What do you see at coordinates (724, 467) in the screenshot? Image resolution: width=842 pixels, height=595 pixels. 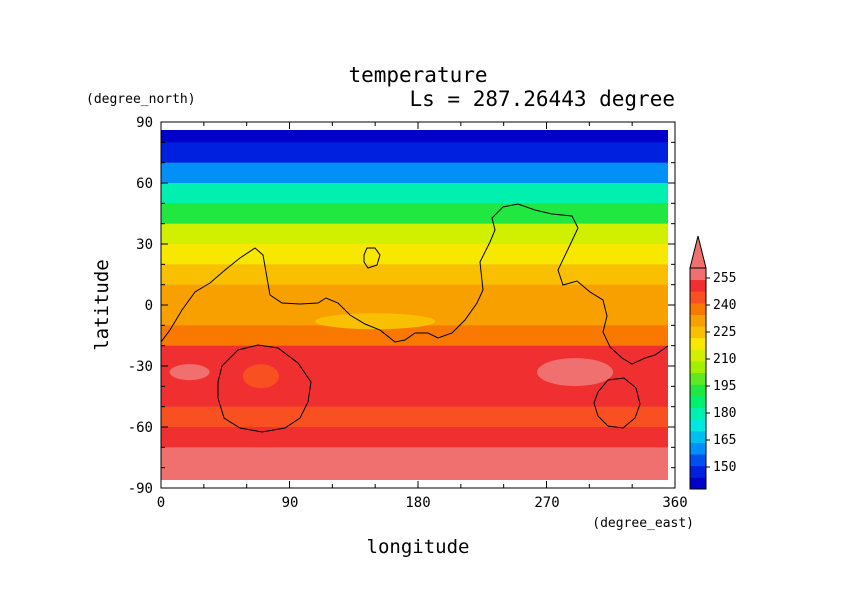 I see `colorbar-label: 150` at bounding box center [724, 467].